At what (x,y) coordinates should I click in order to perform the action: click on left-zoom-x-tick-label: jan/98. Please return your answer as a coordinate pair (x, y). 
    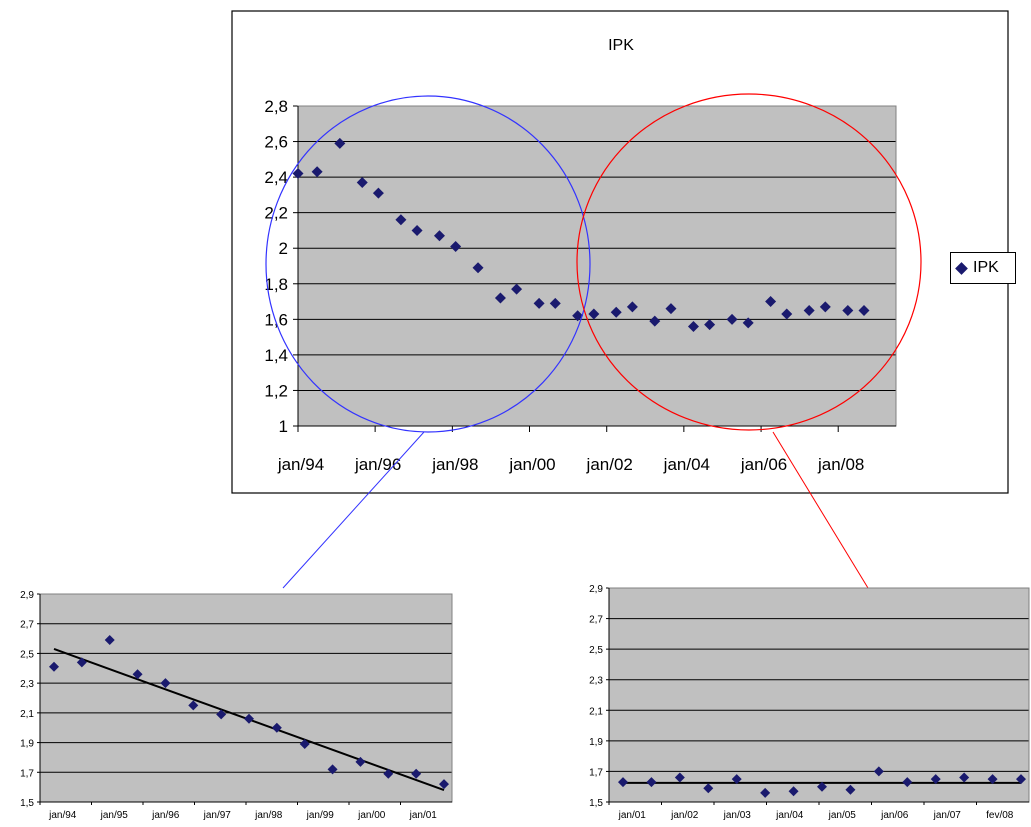
    Looking at the image, I should click on (268, 815).